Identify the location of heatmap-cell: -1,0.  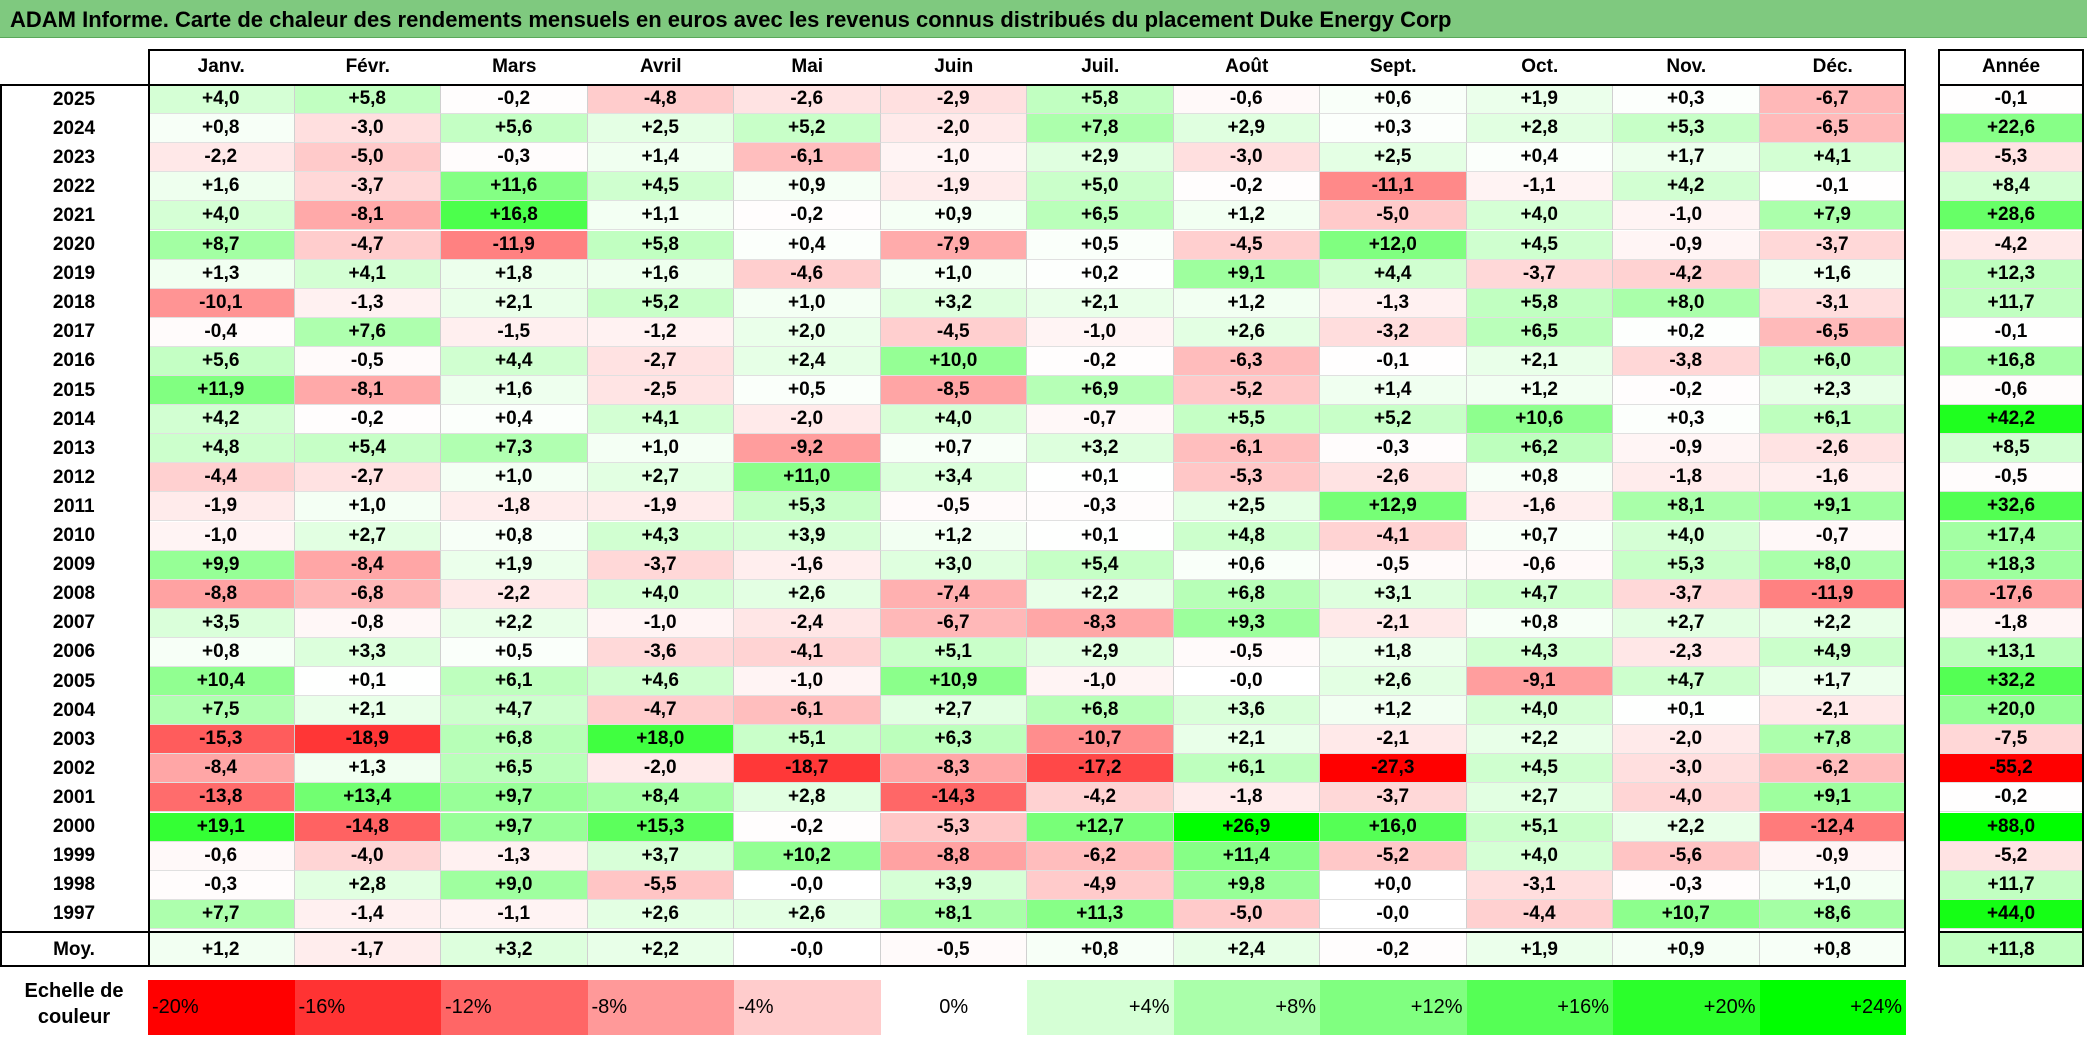
(660, 623).